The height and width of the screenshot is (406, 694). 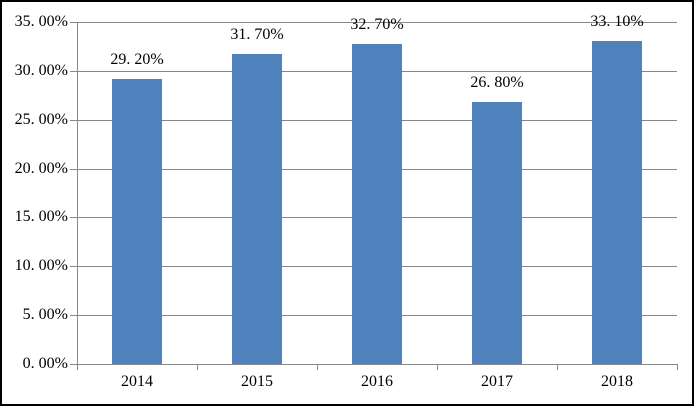 What do you see at coordinates (45, 314) in the screenshot?
I see `y-axis-label: 5. 00%` at bounding box center [45, 314].